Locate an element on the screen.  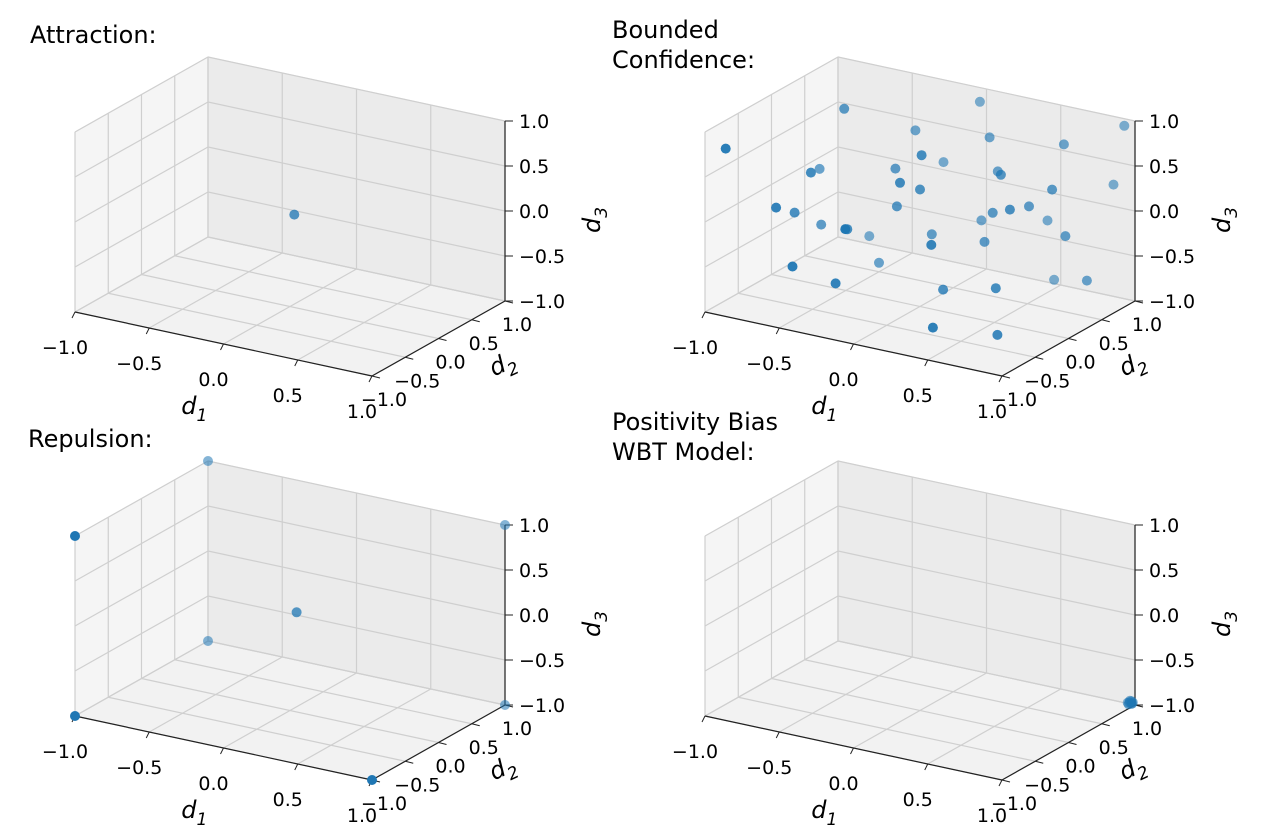
panel-title: Bounded Confidence: is located at coordinates (683, 45).